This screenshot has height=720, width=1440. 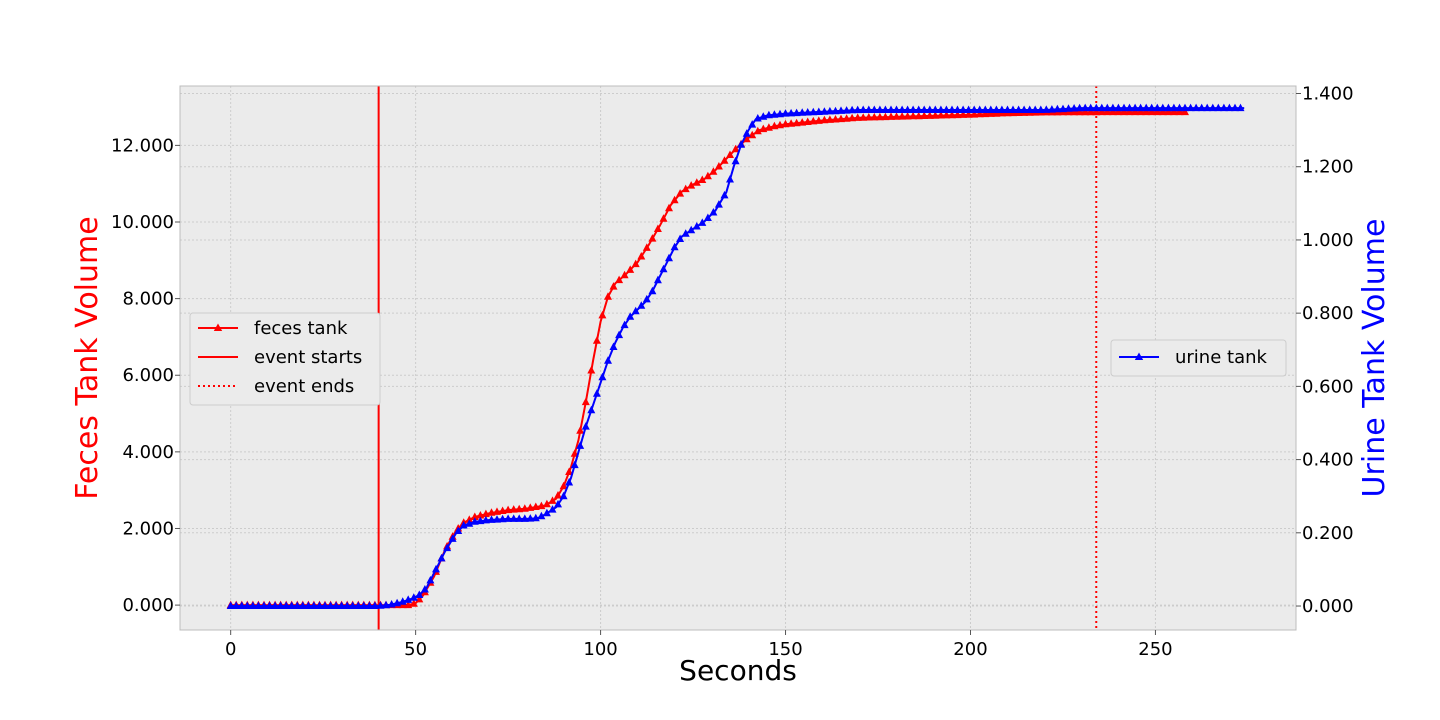 What do you see at coordinates (1328, 606) in the screenshot?
I see `y-right-tick-label: 0.000` at bounding box center [1328, 606].